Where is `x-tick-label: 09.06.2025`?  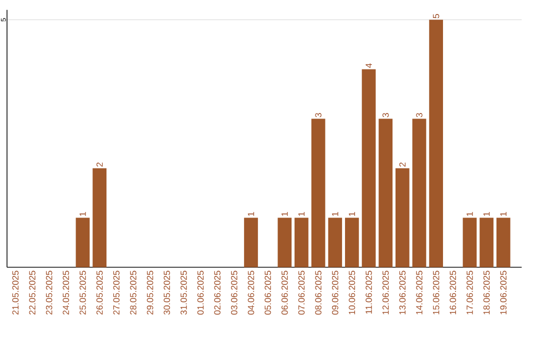
x-tick-label: 09.06.2025 is located at coordinates (335, 293).